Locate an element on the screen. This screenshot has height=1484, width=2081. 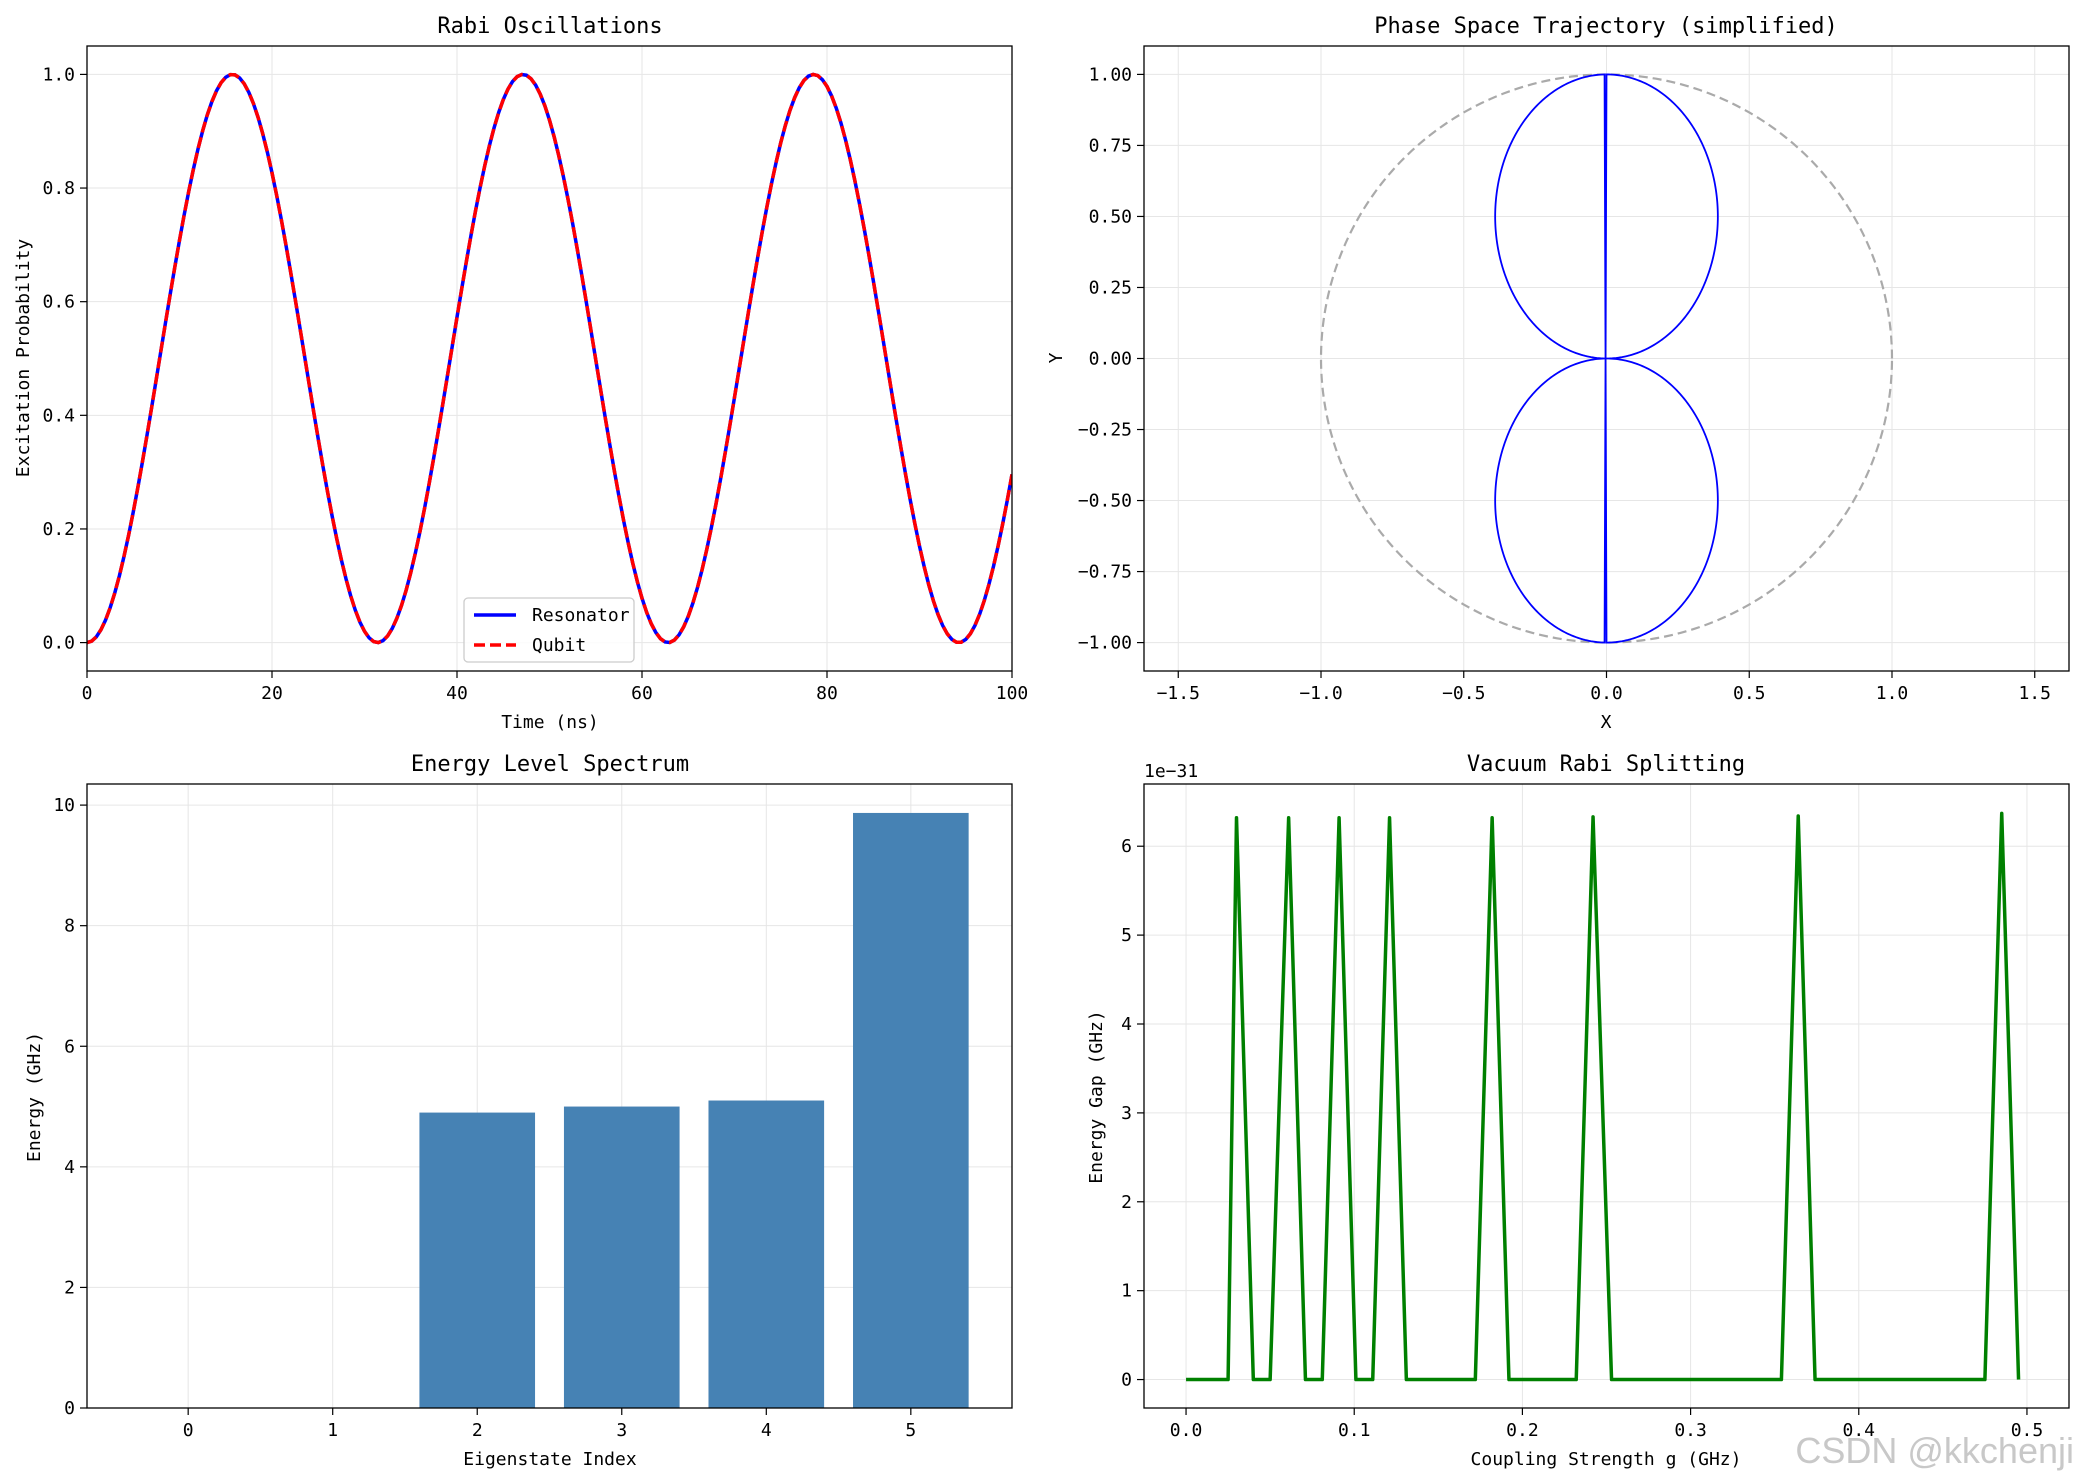
energy-ytick-label: 2 is located at coordinates (69, 1287).